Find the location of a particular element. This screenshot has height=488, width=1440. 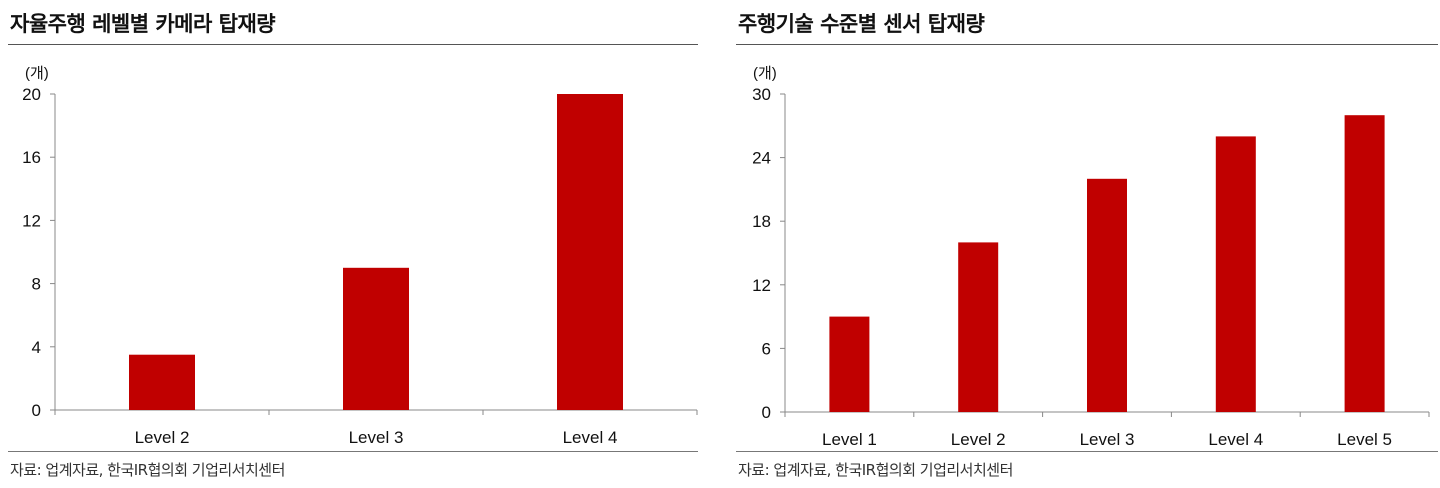

x-tick-label: Level 1 is located at coordinates (849, 439).